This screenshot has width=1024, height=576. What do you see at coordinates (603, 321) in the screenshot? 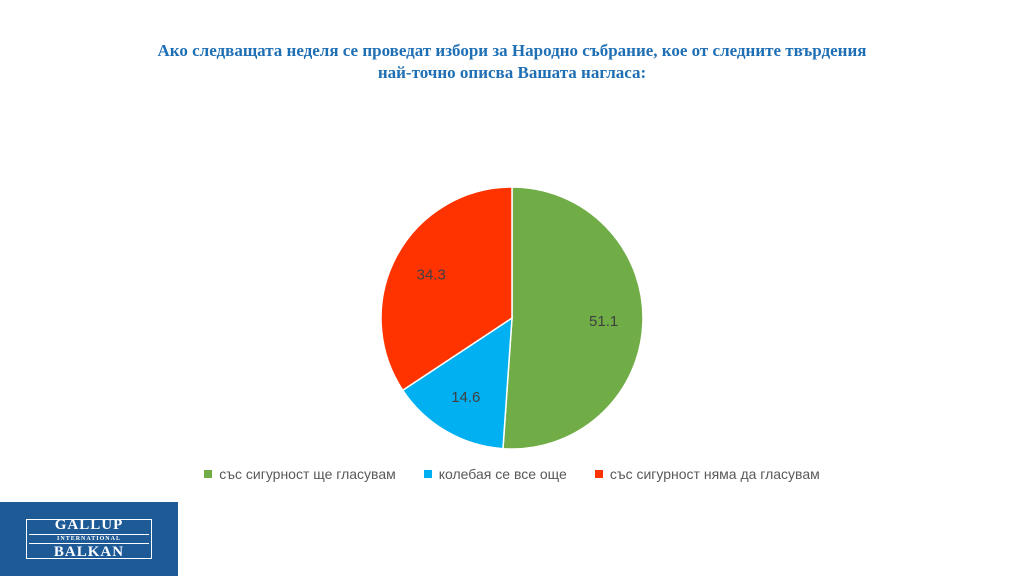
I see `data-label-1: 51.1` at bounding box center [603, 321].